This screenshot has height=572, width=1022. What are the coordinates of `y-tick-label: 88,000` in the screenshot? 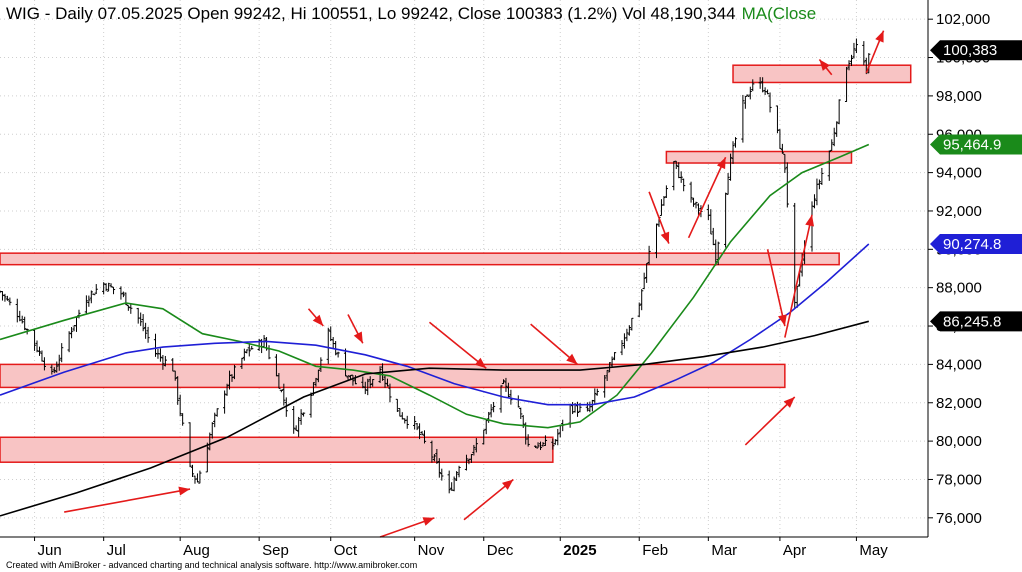 It's located at (959, 288).